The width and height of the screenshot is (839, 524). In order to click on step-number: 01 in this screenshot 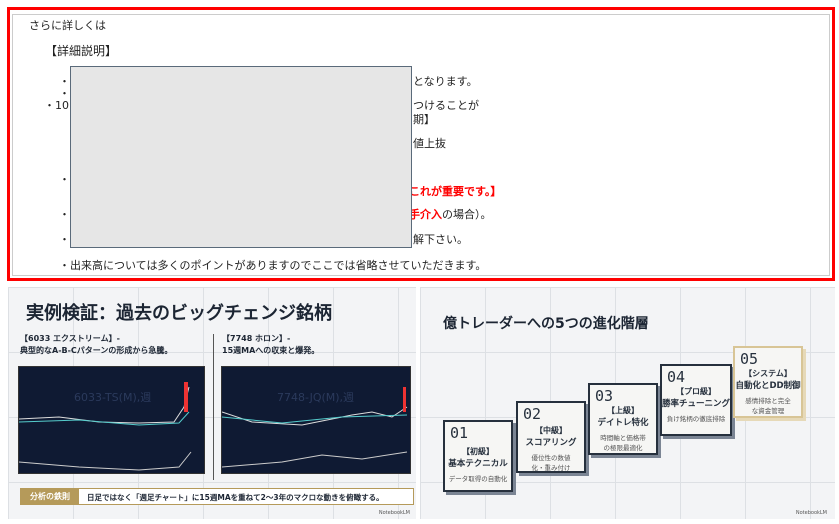, I will do `click(459, 433)`.